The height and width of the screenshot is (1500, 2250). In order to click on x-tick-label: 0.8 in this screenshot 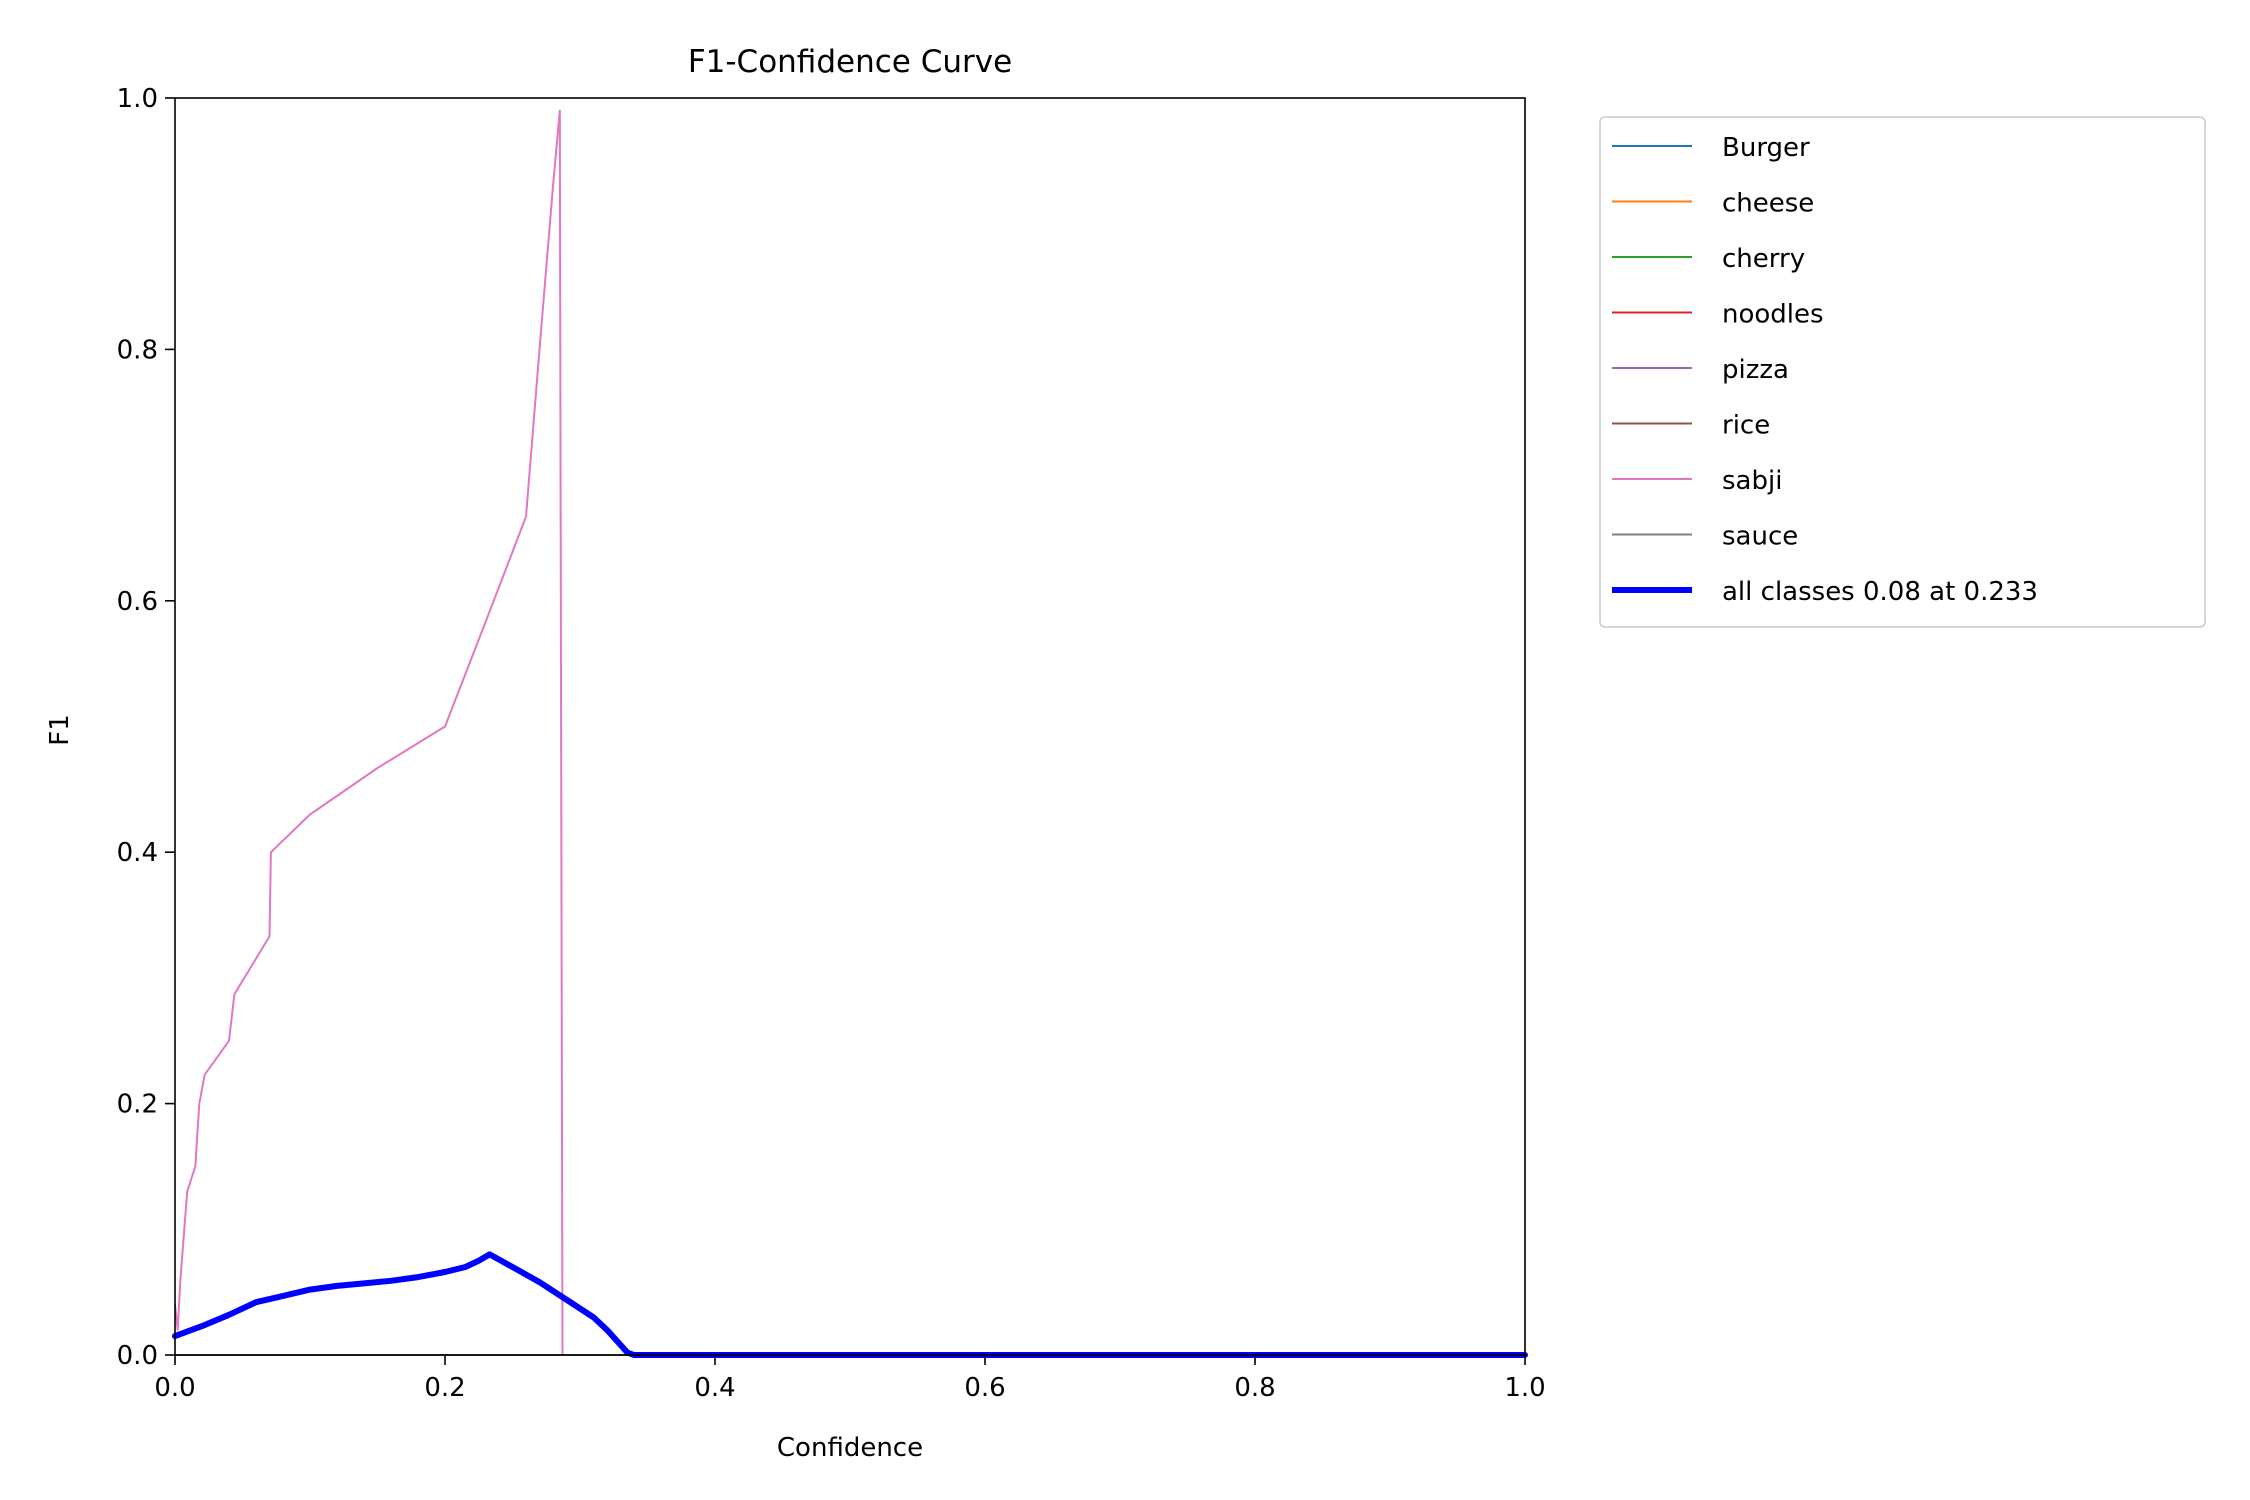, I will do `click(1254, 1388)`.